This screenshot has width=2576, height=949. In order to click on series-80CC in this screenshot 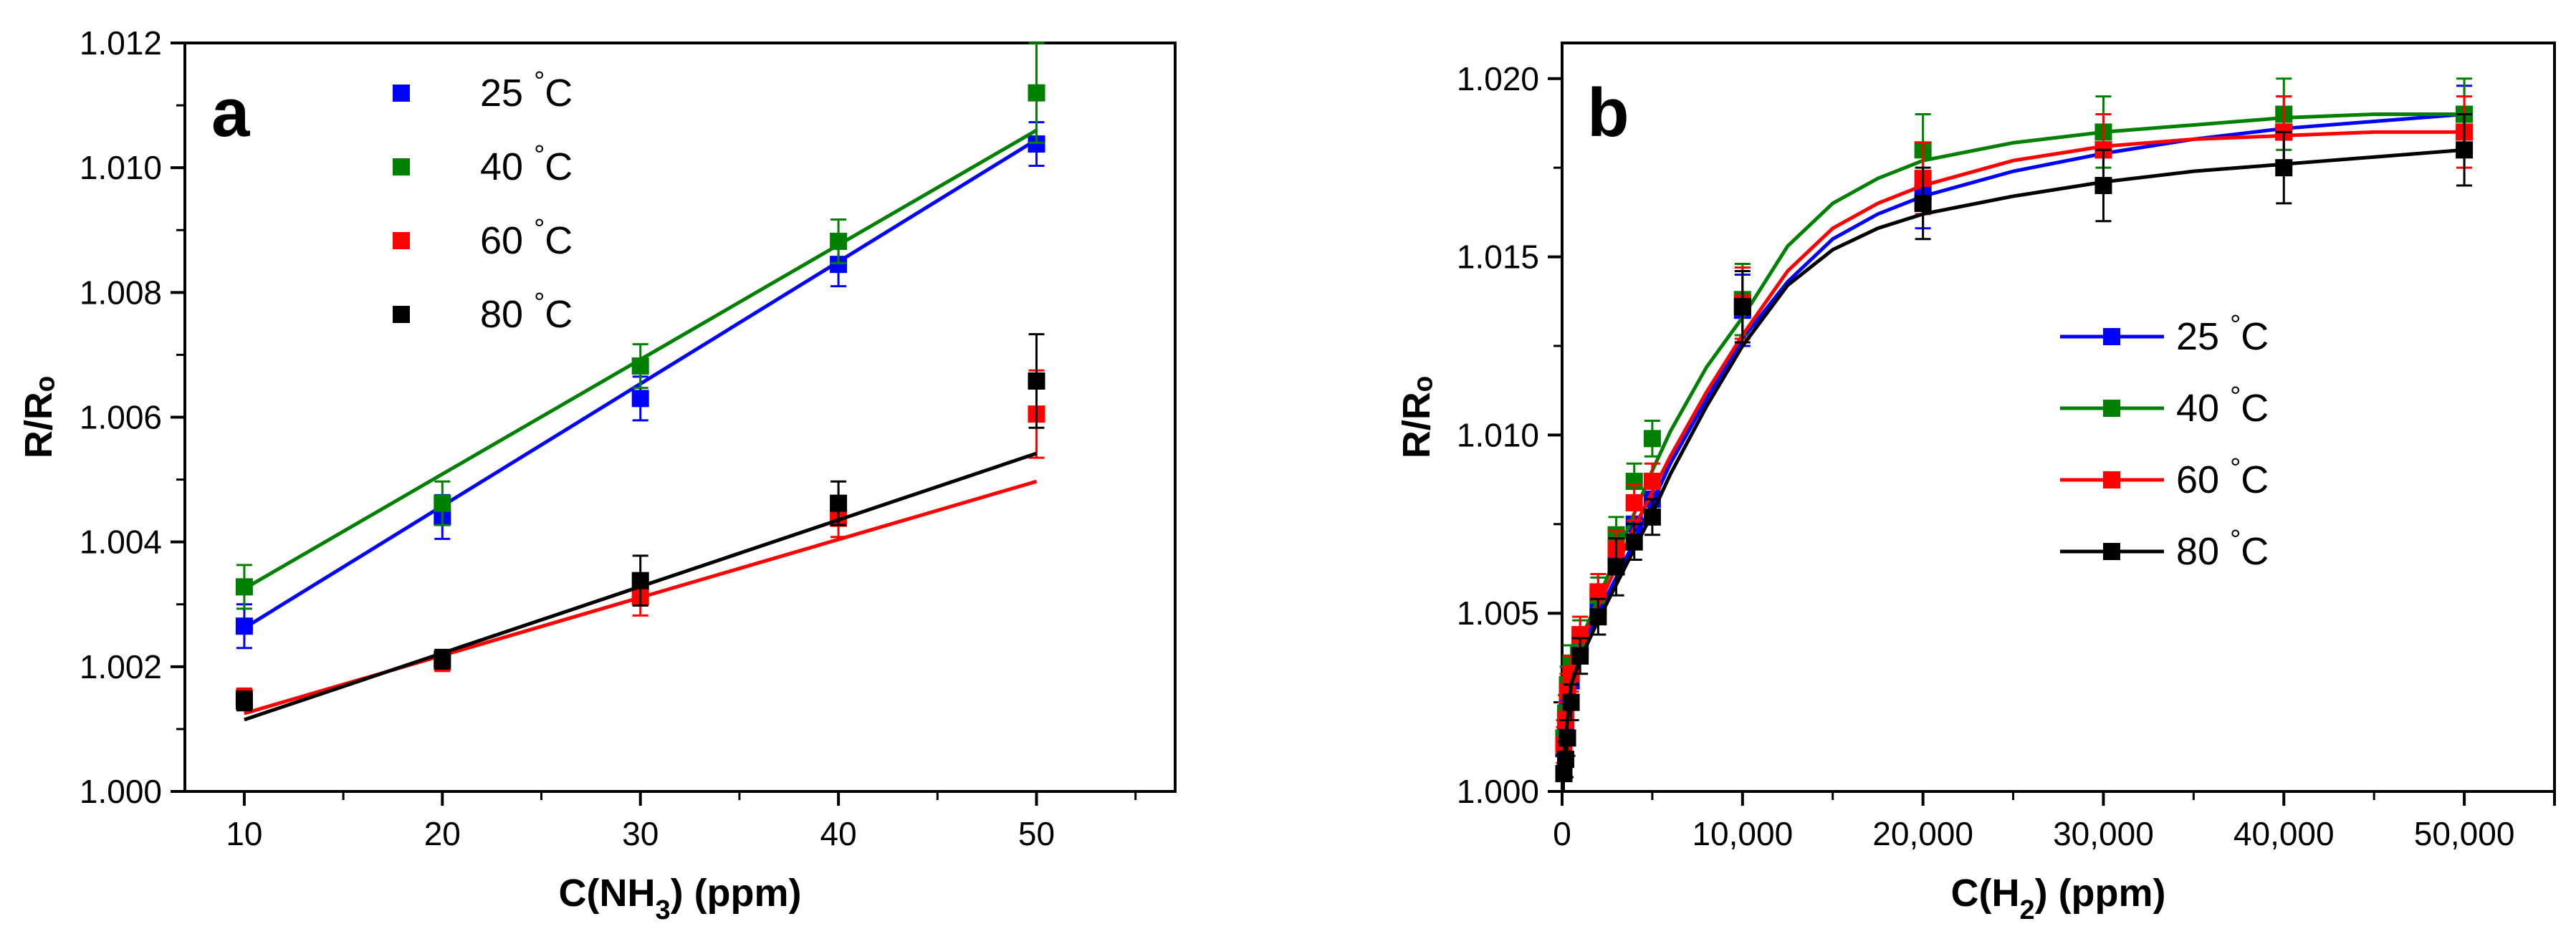, I will do `click(640, 527)`.